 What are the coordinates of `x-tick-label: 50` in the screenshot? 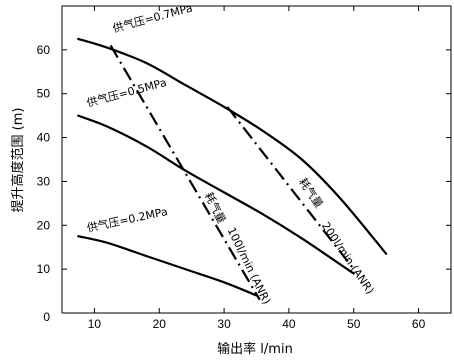 It's located at (354, 324).